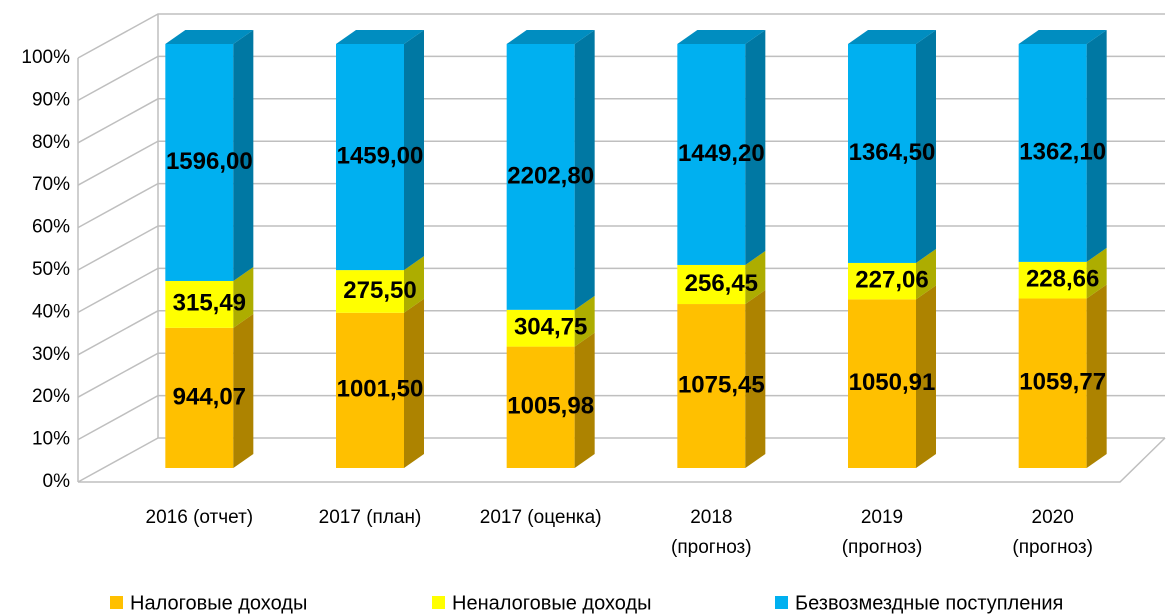 The width and height of the screenshot is (1169, 615). I want to click on data-label: 1050,91, so click(892, 382).